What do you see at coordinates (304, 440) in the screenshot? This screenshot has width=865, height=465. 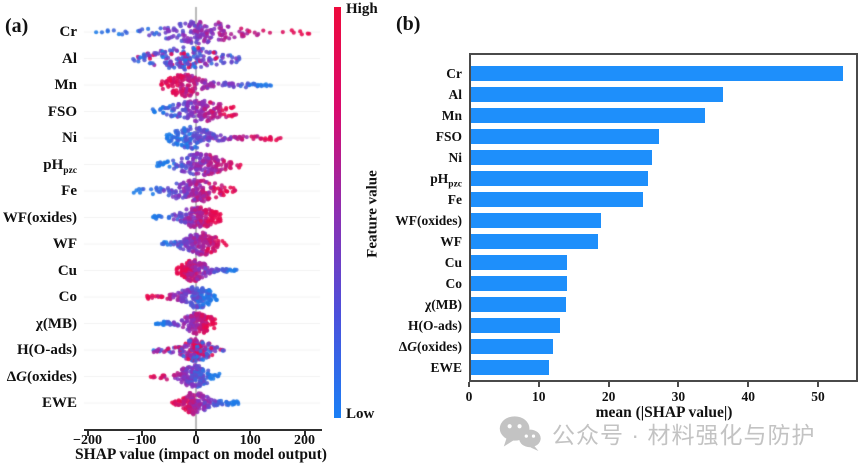 I see `x-tick-label: 200` at bounding box center [304, 440].